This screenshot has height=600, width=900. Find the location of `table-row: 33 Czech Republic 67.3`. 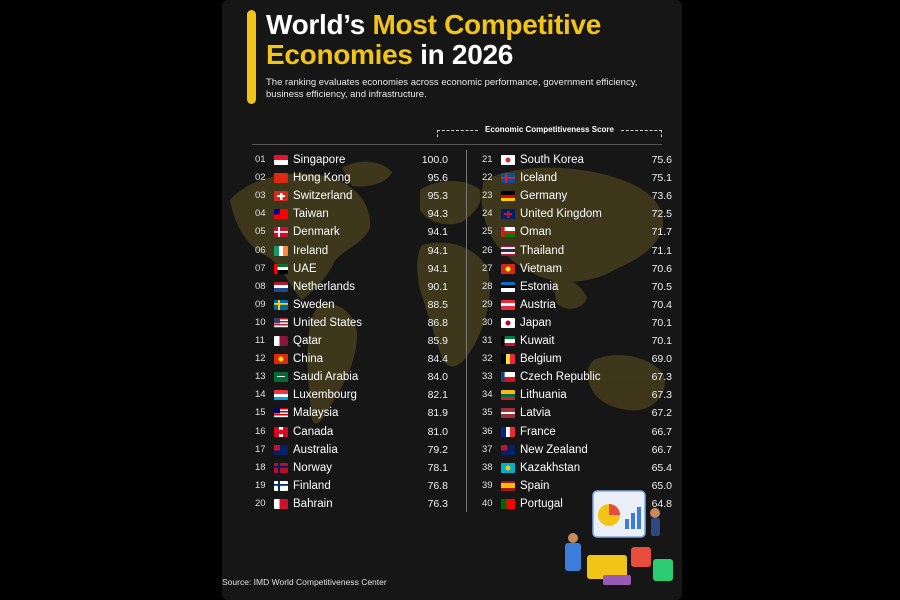

table-row: 33 Czech Republic 67.3 is located at coordinates (577, 377).